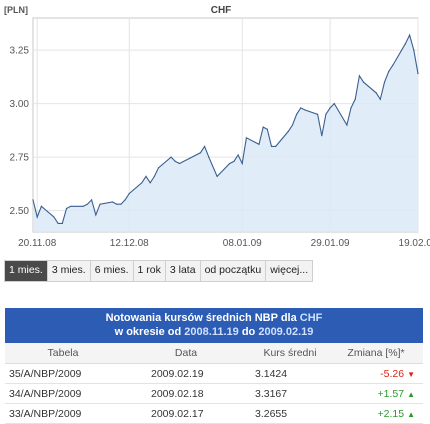  I want to click on arrow-up-icon: ▲, so click(411, 414).